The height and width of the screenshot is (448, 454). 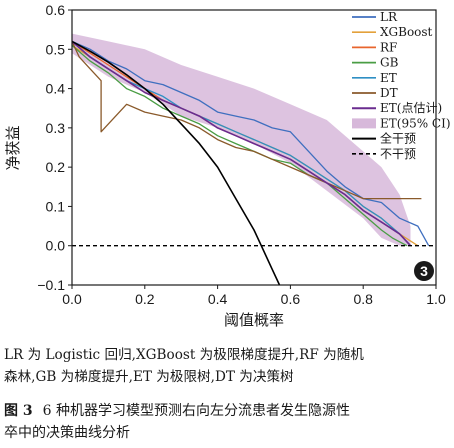 I want to click on x-tick-label: 0.0, so click(x=72, y=299).